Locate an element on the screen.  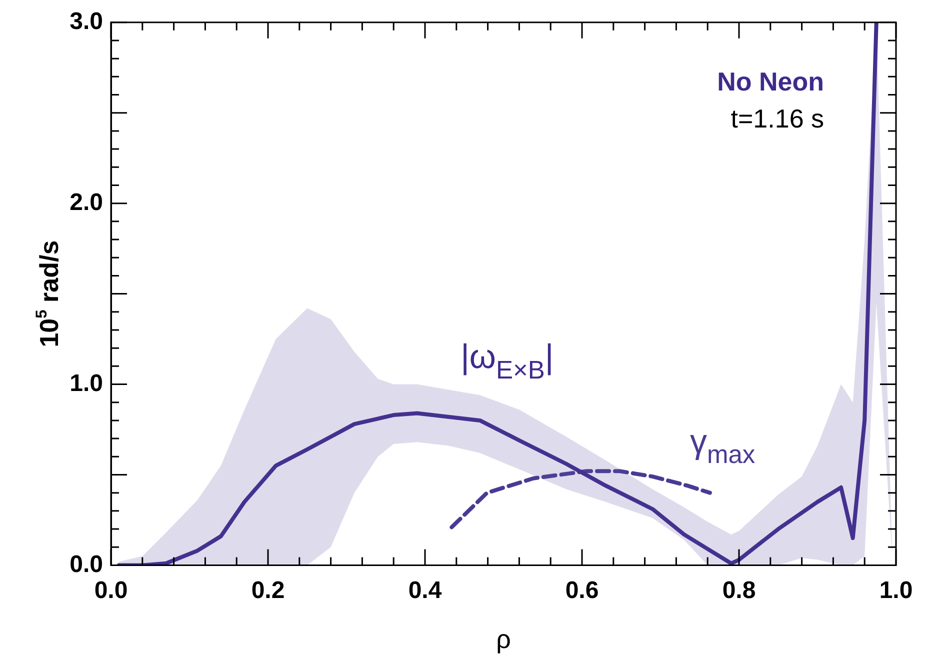
x-axis-title: ρ is located at coordinates (503, 639).